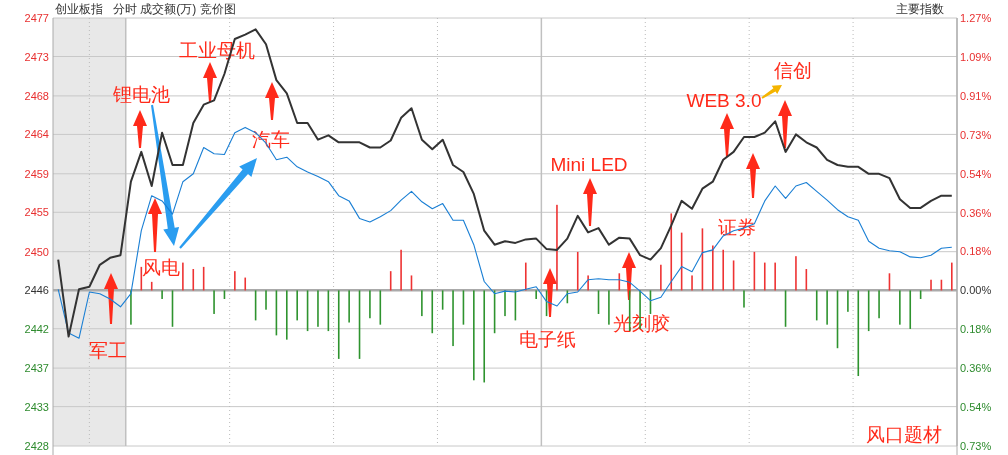  Describe the element at coordinates (36, 251) in the screenshot. I see `y-tick-label: 2450` at that location.